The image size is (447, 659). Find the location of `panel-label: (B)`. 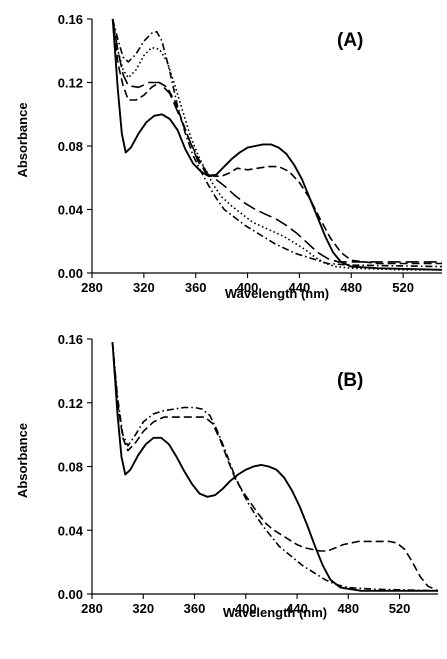

panel-label: (B) is located at coordinates (350, 380).